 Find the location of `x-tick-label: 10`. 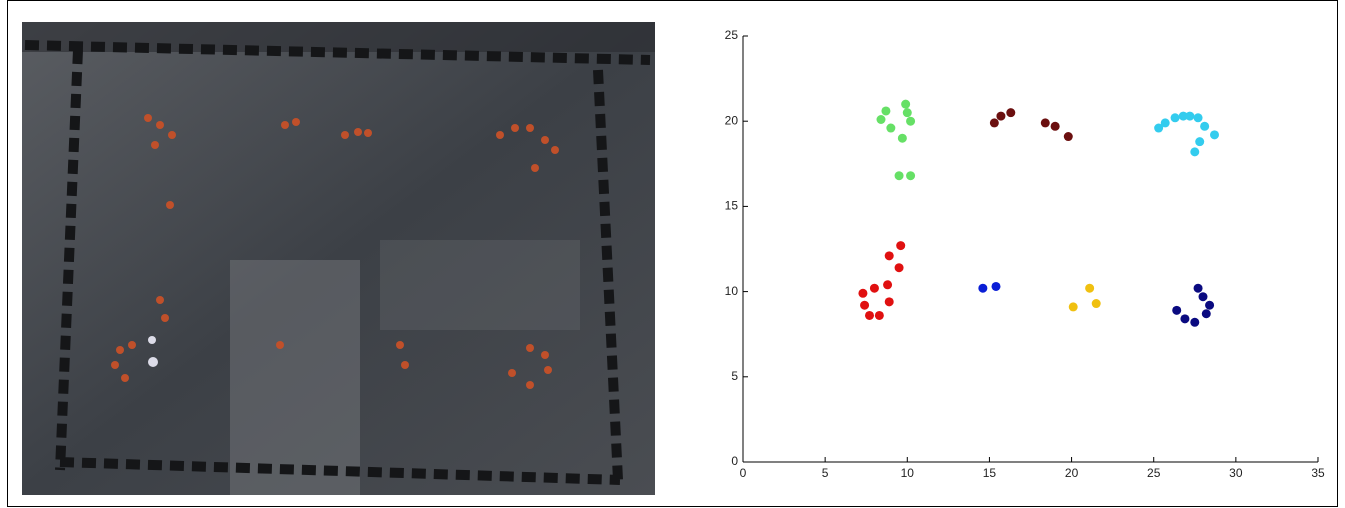

x-tick-label: 10 is located at coordinates (908, 473).